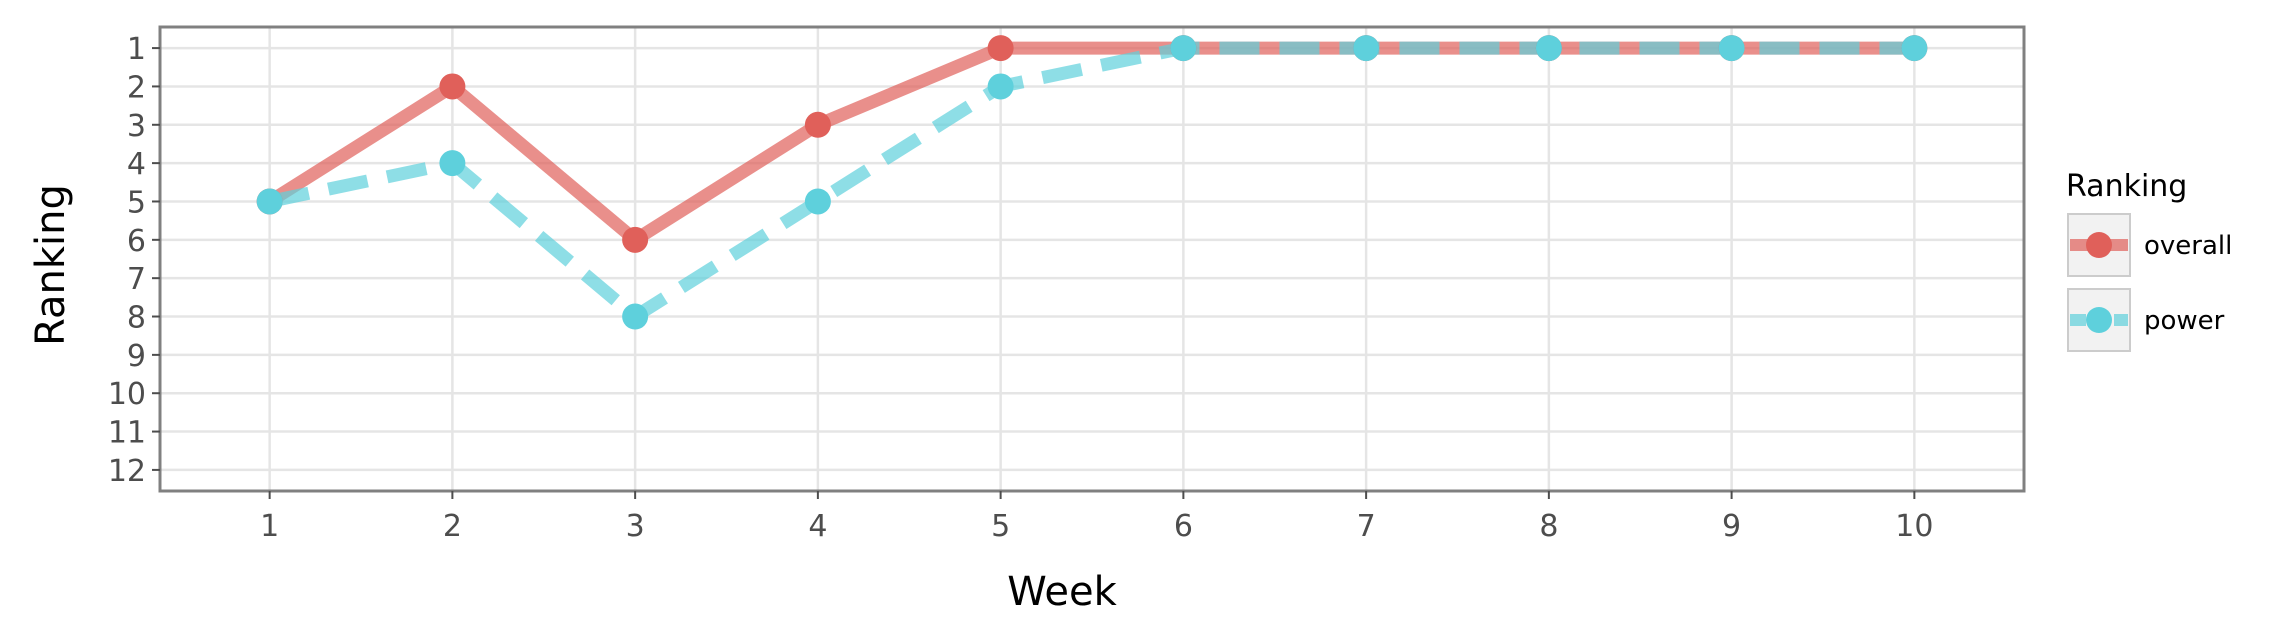 Image resolution: width=2276 pixels, height=642 pixels. I want to click on y-tick-label: 7, so click(136, 279).